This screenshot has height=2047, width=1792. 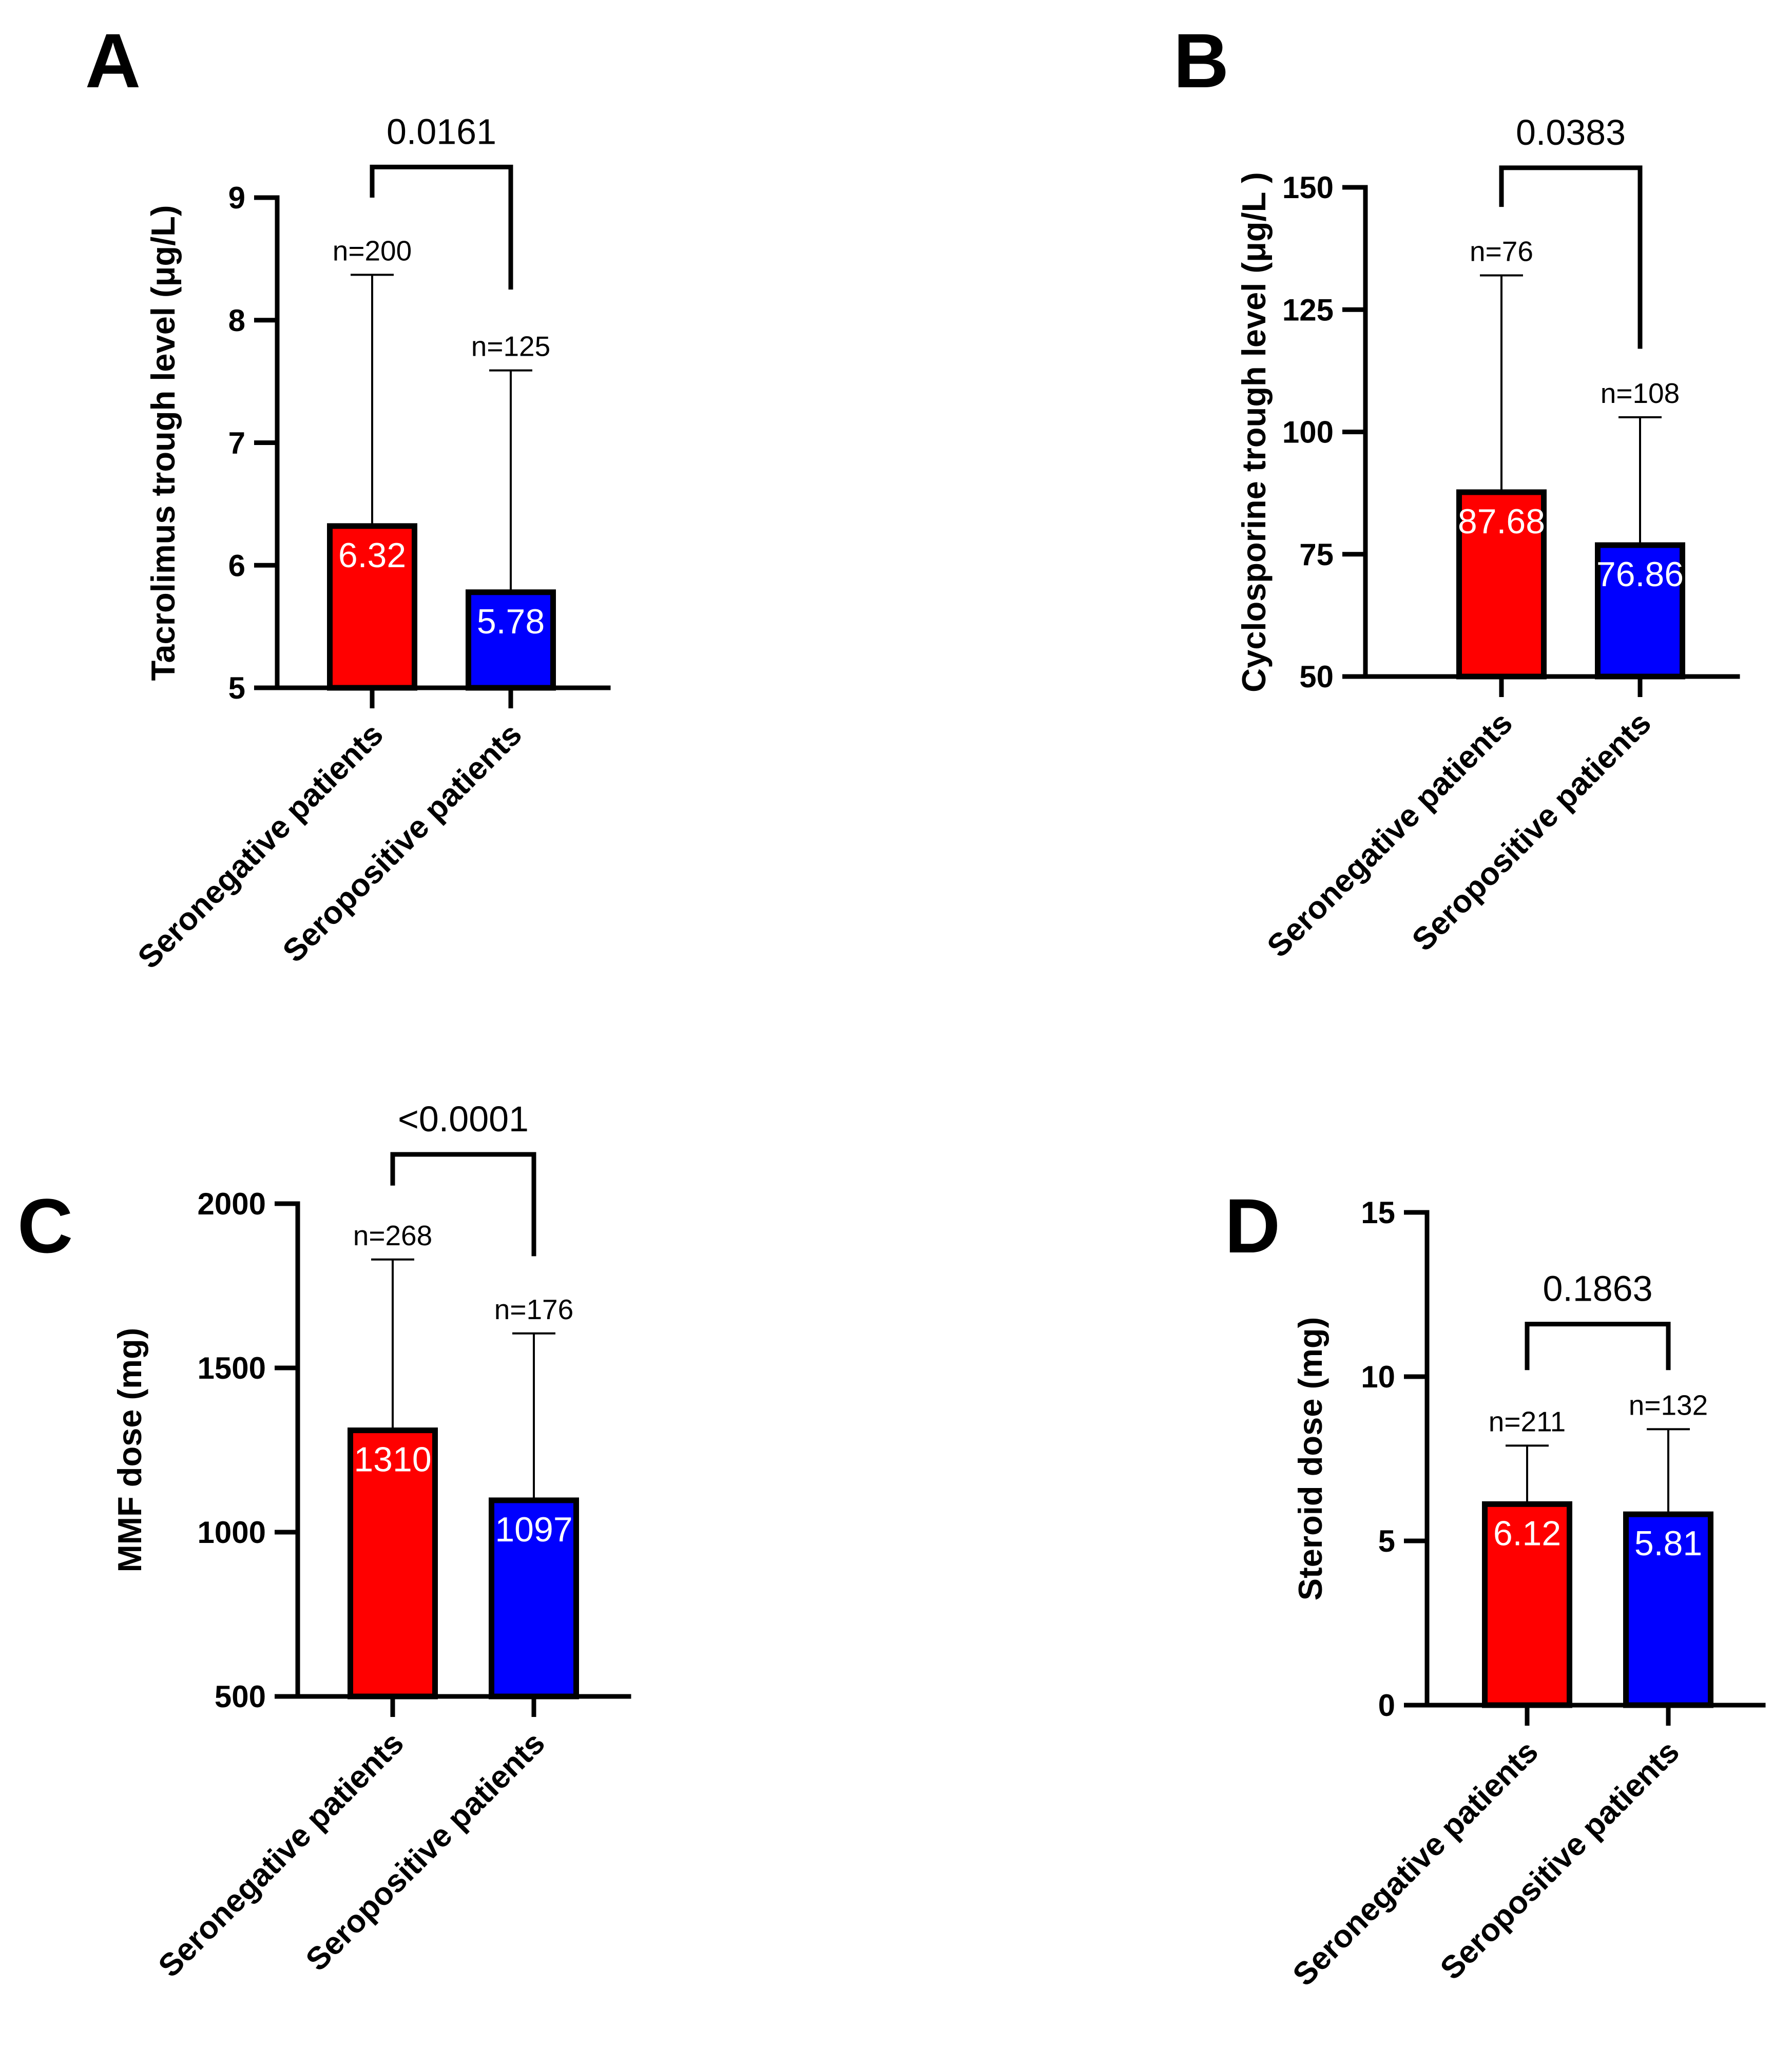 I want to click on n-label: n=176, so click(x=533, y=1309).